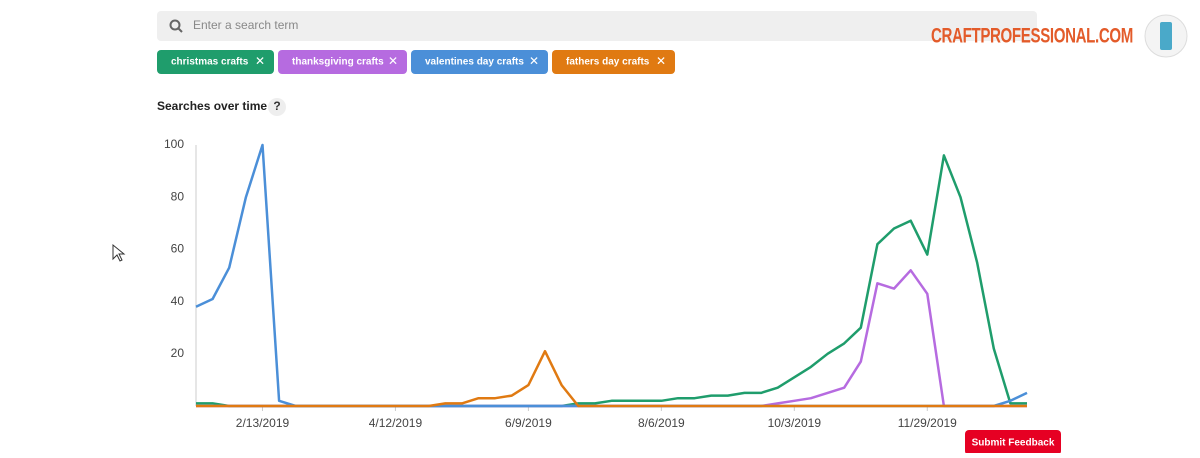  I want to click on series-line, so click(611, 378).